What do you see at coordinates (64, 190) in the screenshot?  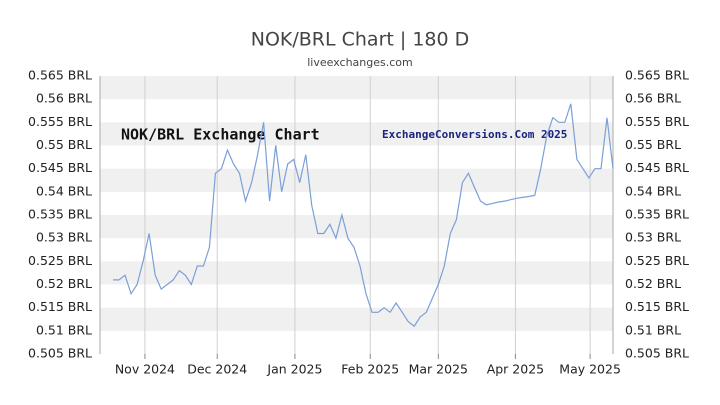 I see `y-tick-label: 0.54 BRL` at bounding box center [64, 190].